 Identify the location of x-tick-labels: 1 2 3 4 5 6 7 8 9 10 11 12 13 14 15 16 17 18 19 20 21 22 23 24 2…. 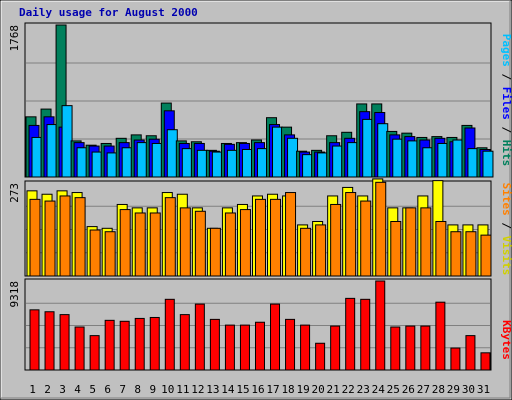
(259, 389).